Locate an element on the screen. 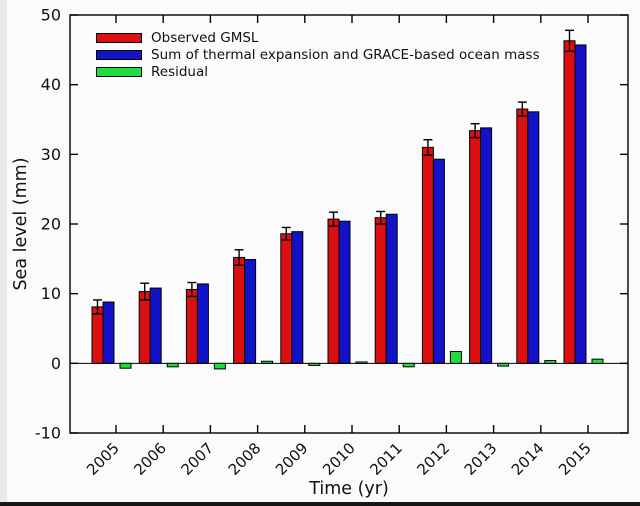 This screenshot has height=506, width=640. bottom-edge-strip is located at coordinates (320, 504).